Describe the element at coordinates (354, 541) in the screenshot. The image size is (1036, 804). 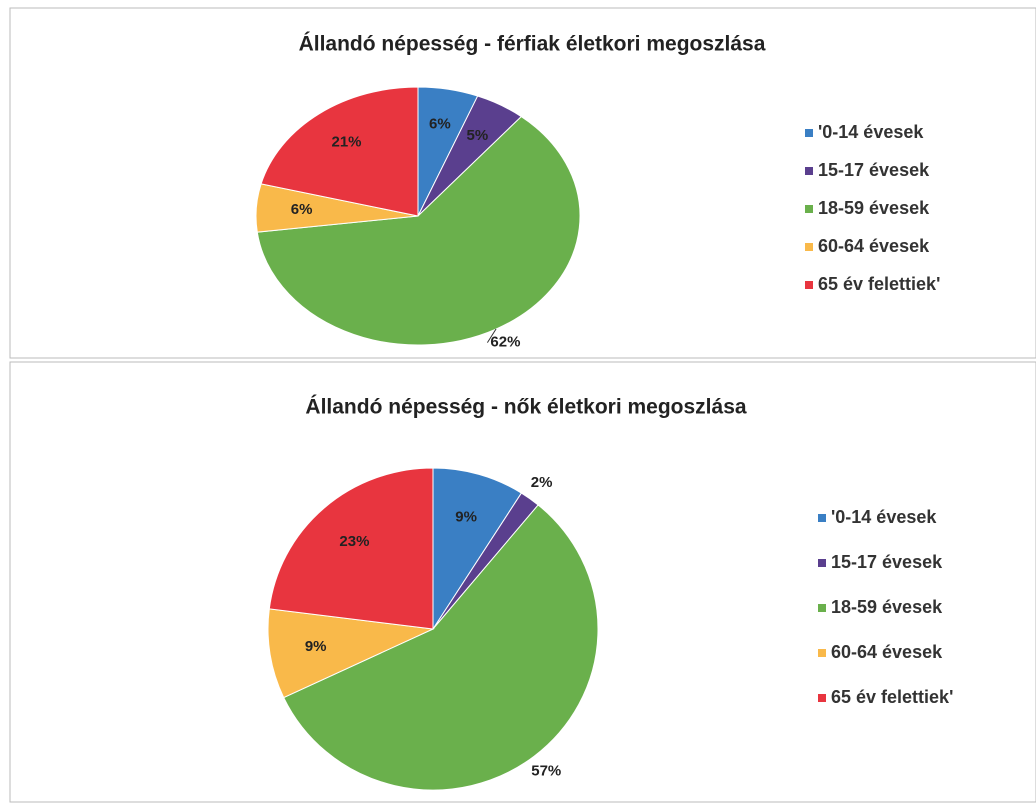
I see `data-label: 23%` at that location.